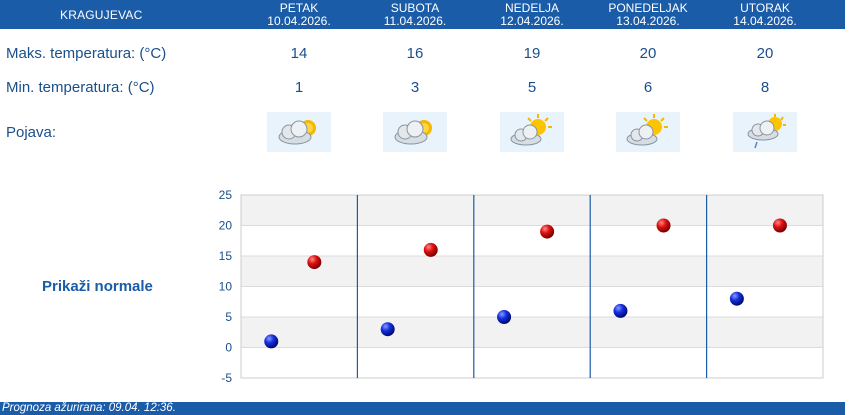 The width and height of the screenshot is (850, 415). What do you see at coordinates (532, 53) in the screenshot?
I see `max-temp-value: 19` at bounding box center [532, 53].